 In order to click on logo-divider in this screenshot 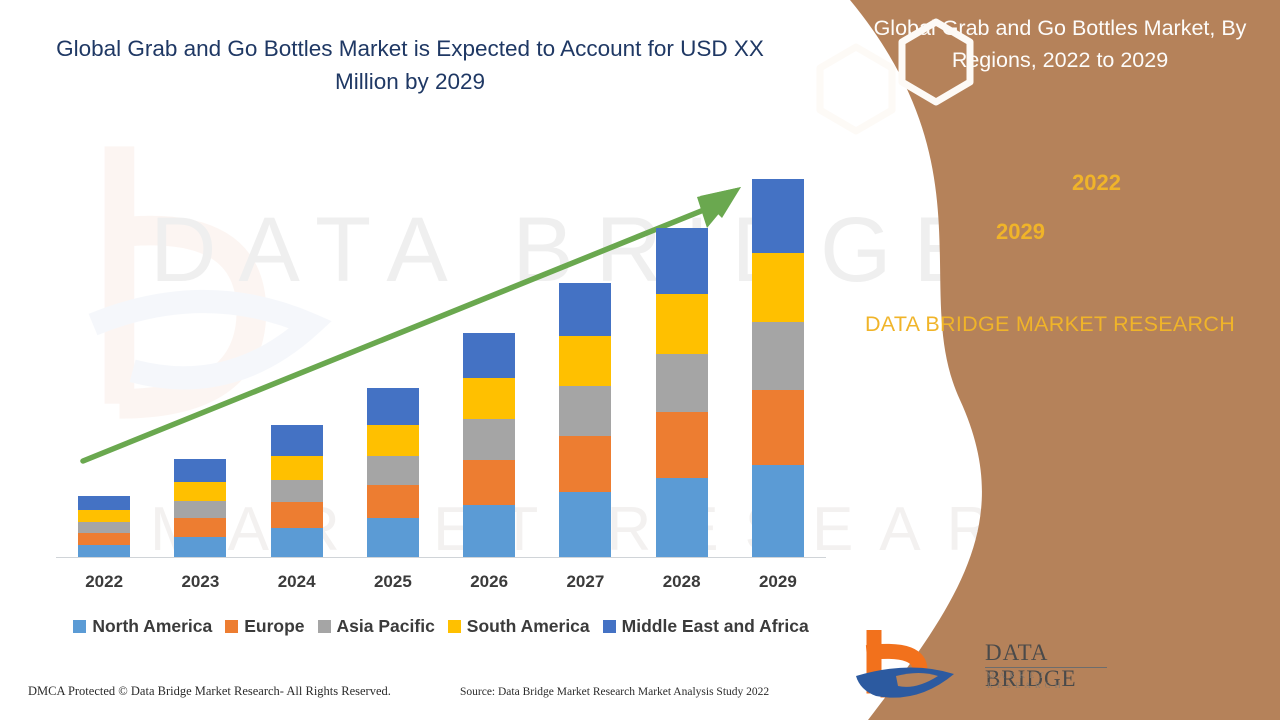, I will do `click(1046, 667)`.